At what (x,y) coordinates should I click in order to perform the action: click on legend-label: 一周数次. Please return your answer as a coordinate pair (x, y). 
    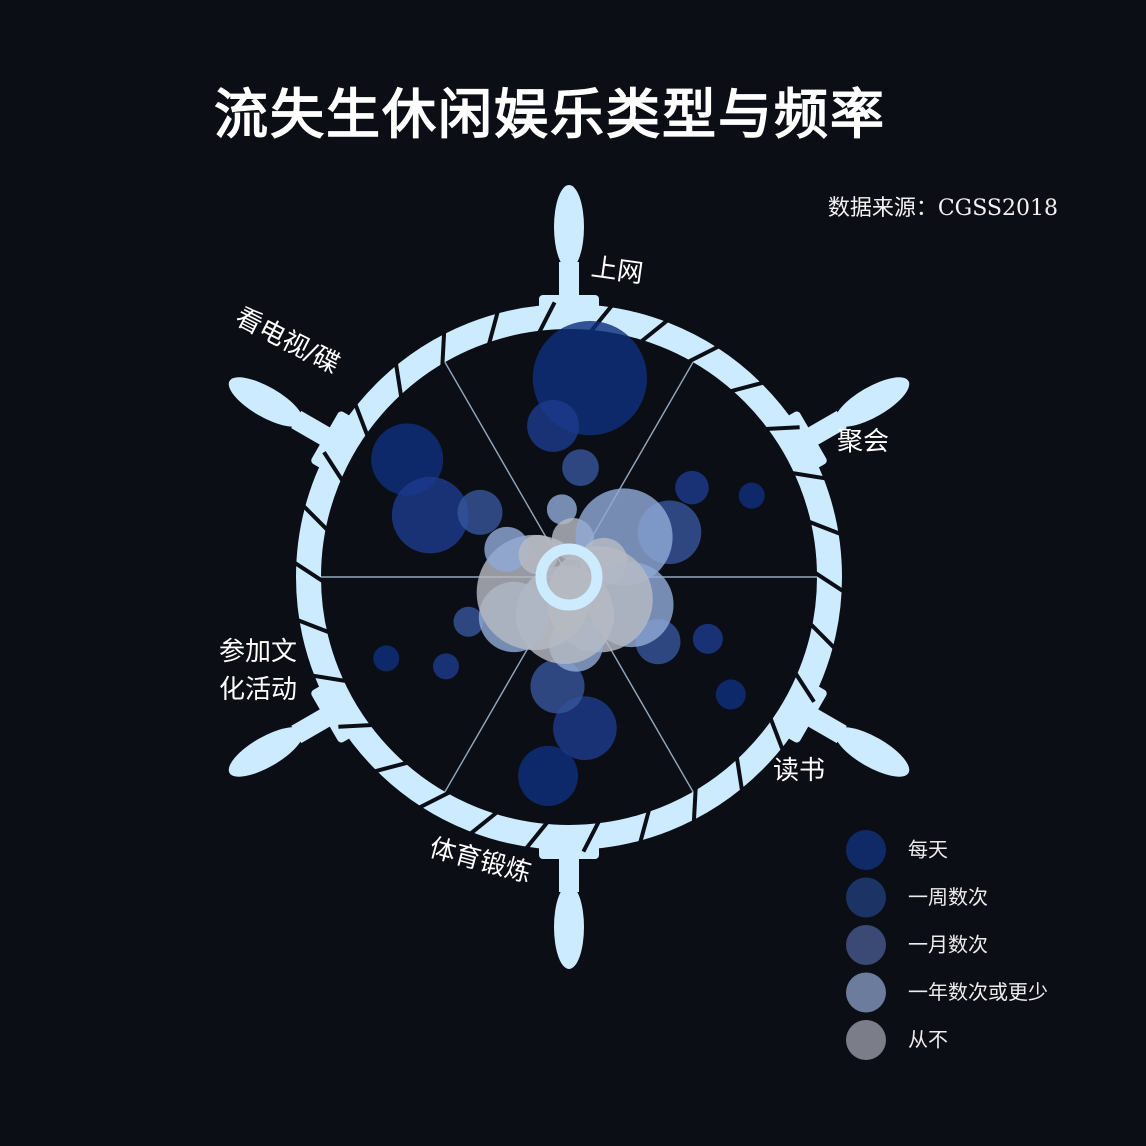
    Looking at the image, I should click on (948, 897).